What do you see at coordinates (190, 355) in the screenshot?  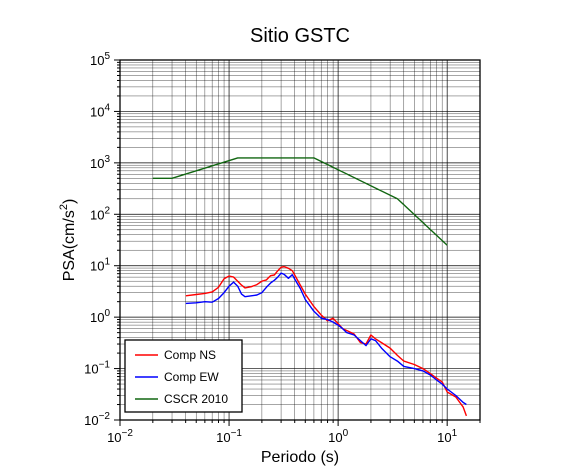 I see `legend-label: Comp NS` at bounding box center [190, 355].